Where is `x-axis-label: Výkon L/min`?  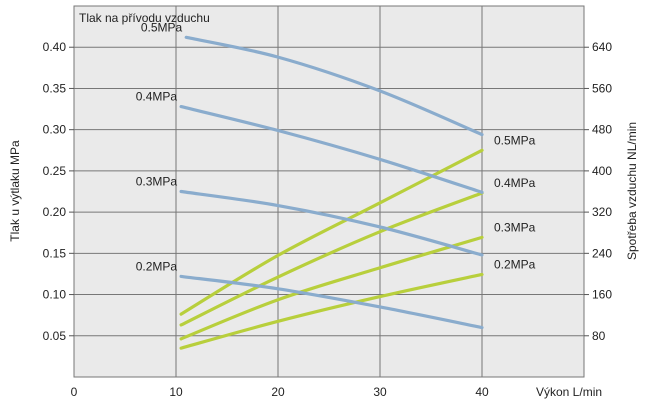
x-axis-label: Výkon L/min is located at coordinates (569, 392).